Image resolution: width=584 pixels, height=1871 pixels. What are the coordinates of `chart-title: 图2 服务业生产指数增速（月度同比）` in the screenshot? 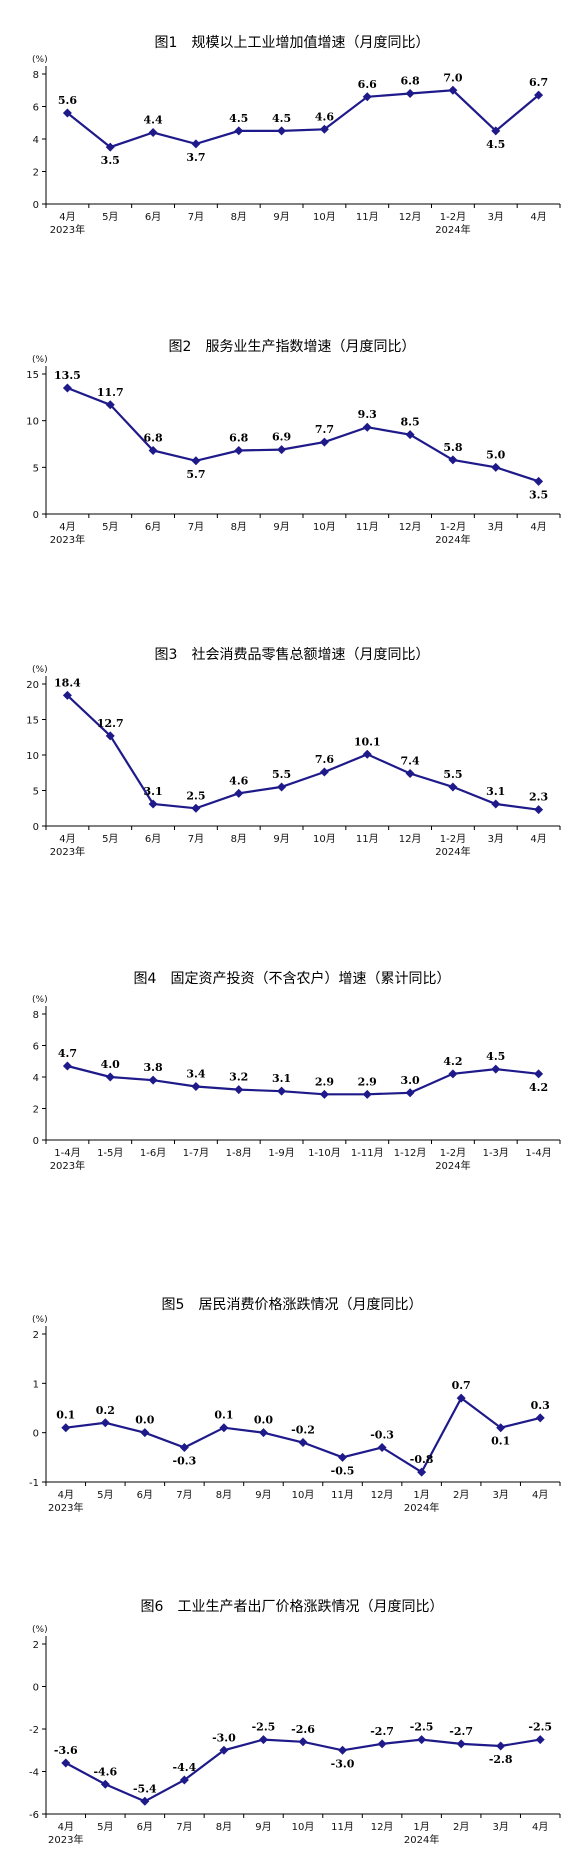 It's located at (292, 347).